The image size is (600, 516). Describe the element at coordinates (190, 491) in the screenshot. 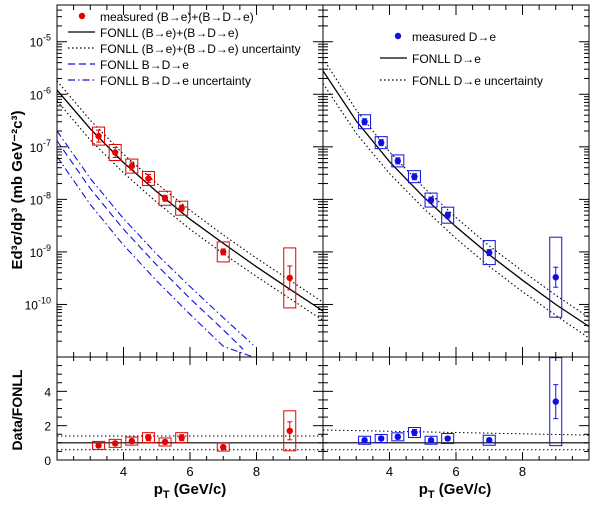

I see `x-axis-label-left: pT (GeV/c)` at that location.